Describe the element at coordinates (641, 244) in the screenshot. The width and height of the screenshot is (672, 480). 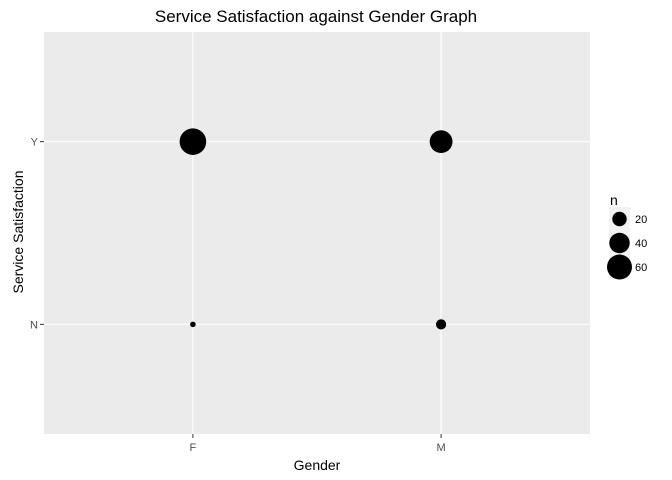
I see `legend-label: 40` at that location.